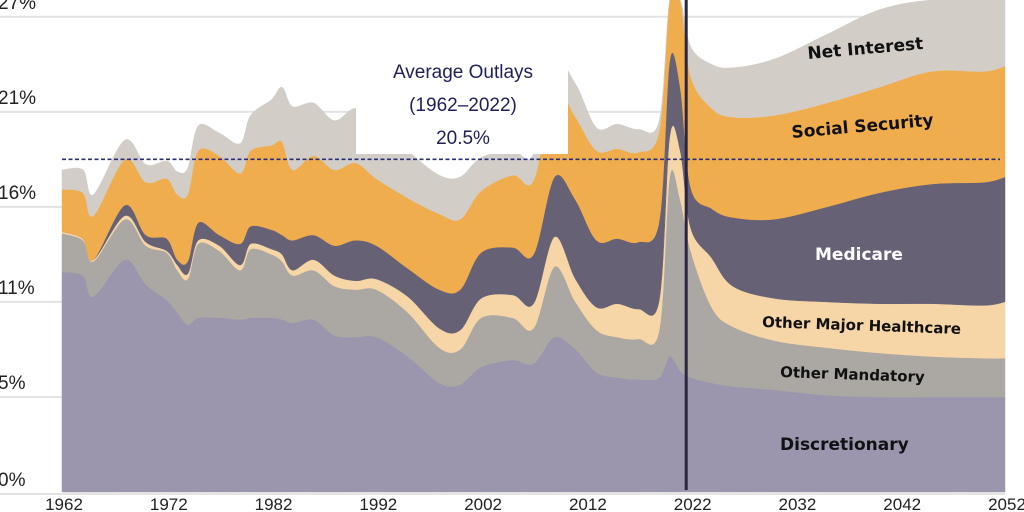  What do you see at coordinates (18, 193) in the screenshot?
I see `y-tick-label: 16%` at bounding box center [18, 193].